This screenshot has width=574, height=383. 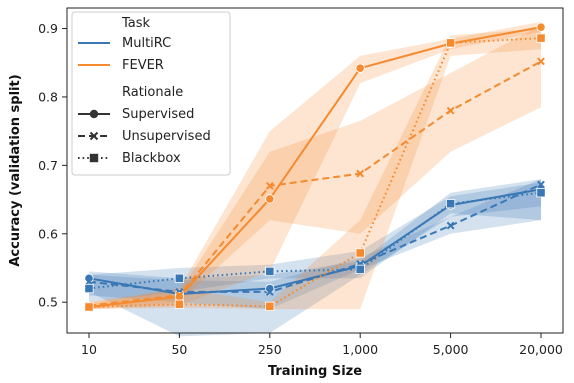 I want to click on legend-marker-supervised, so click(x=94, y=114).